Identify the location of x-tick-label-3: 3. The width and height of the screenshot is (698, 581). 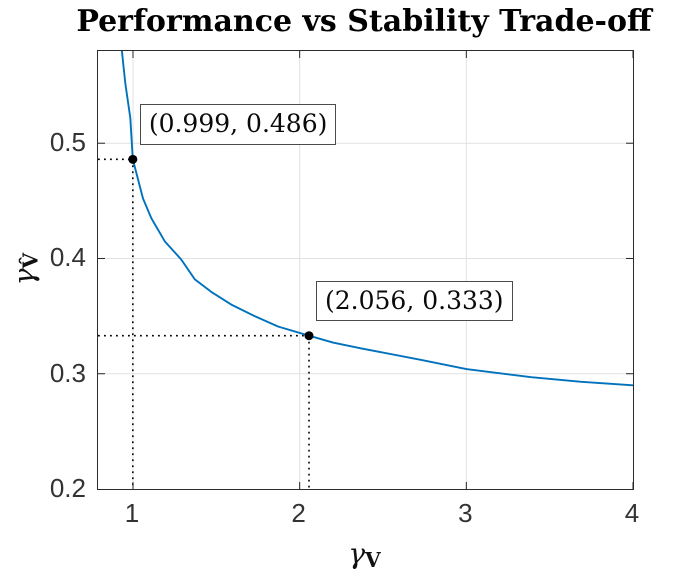
(465, 513).